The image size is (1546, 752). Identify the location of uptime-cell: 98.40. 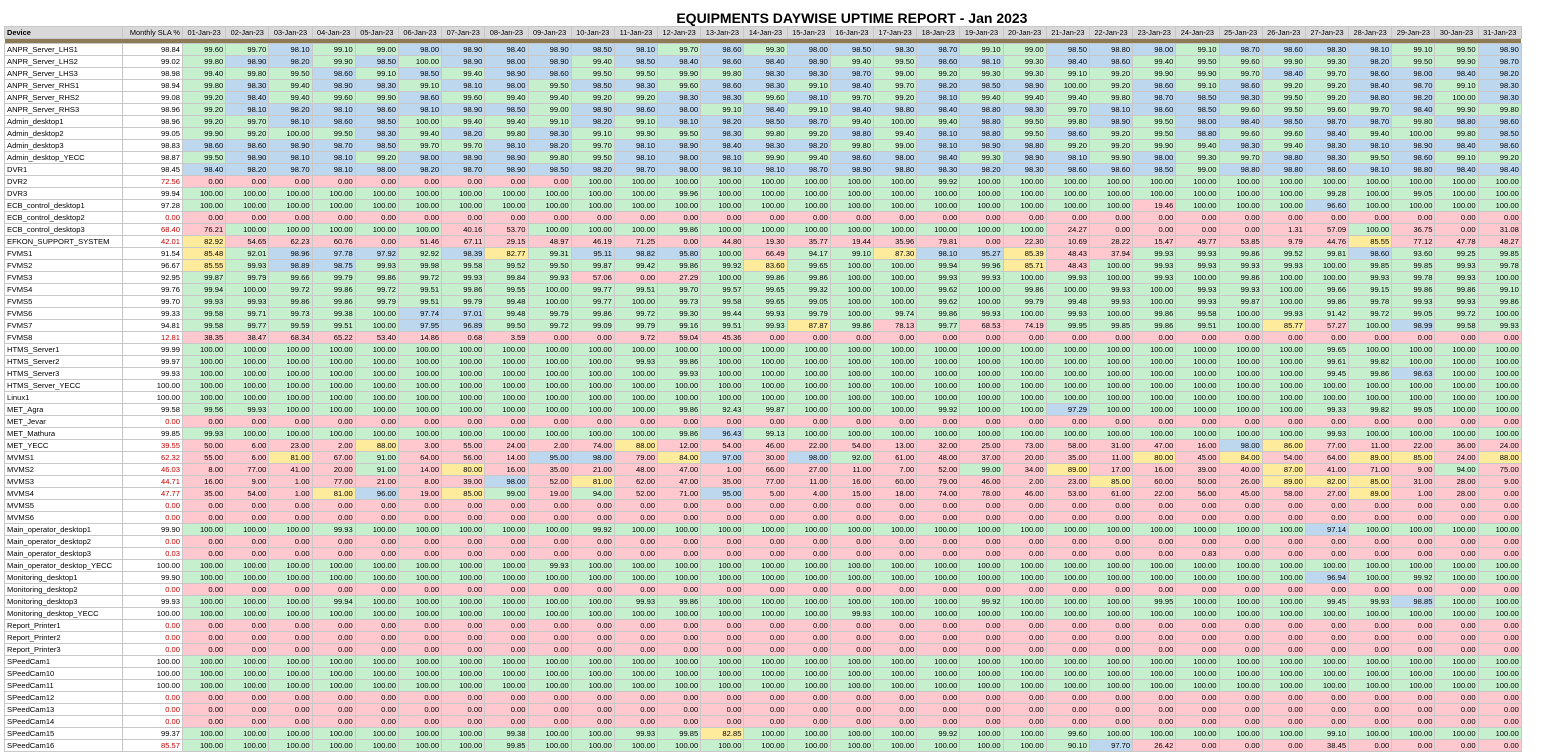
(852, 109).